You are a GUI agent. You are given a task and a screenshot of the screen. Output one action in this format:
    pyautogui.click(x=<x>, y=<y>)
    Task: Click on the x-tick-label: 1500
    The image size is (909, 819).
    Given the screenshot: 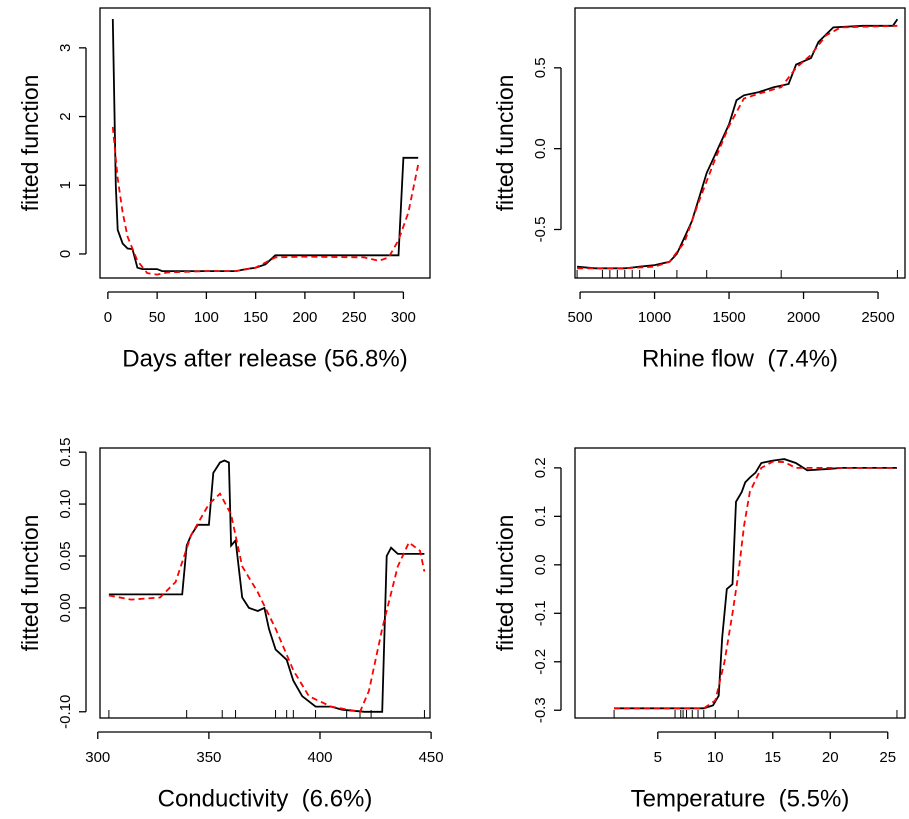 What is the action you would take?
    pyautogui.click(x=728, y=317)
    